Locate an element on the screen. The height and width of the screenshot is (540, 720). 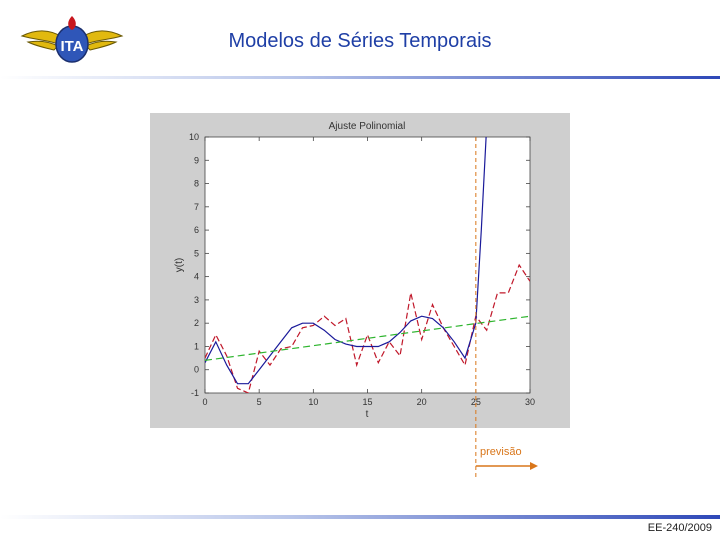
footer-course-code: EE-240/2009 is located at coordinates (679, 528).